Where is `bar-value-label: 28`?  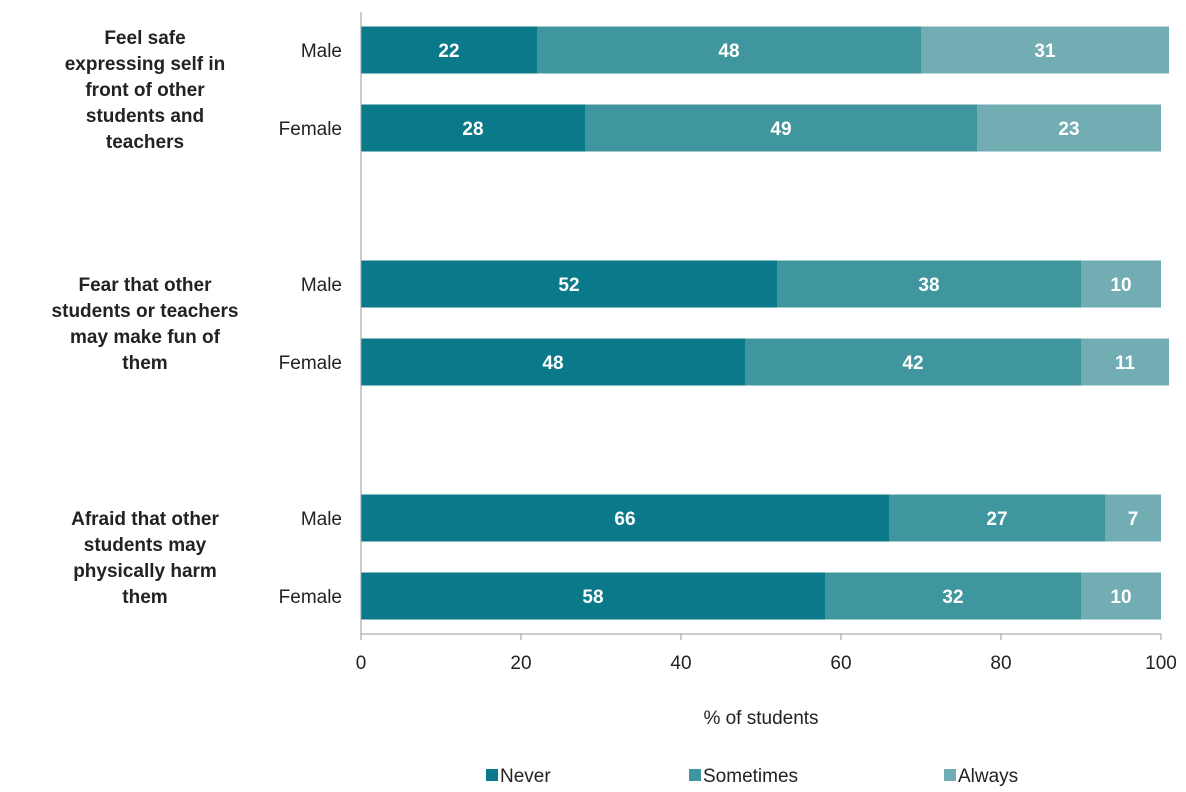 bar-value-label: 28 is located at coordinates (472, 129).